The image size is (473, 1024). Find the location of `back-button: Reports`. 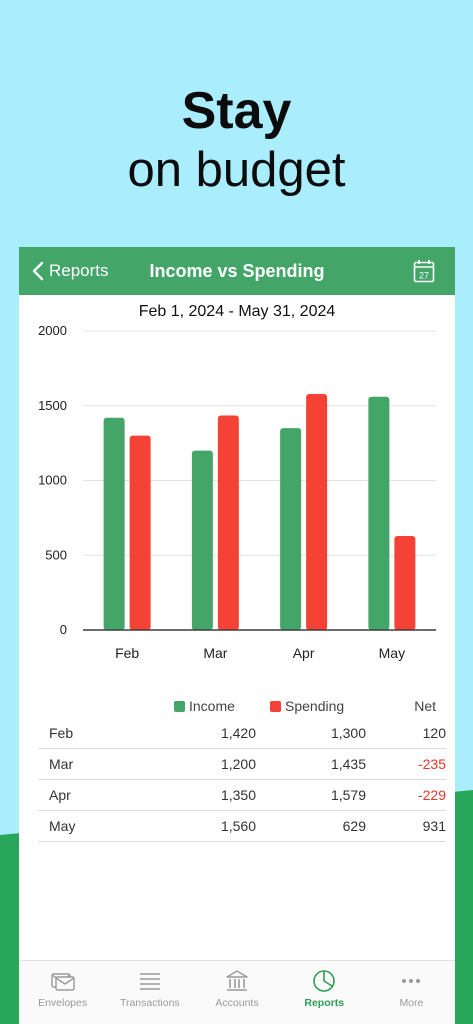

back-button: Reports is located at coordinates (70, 271).